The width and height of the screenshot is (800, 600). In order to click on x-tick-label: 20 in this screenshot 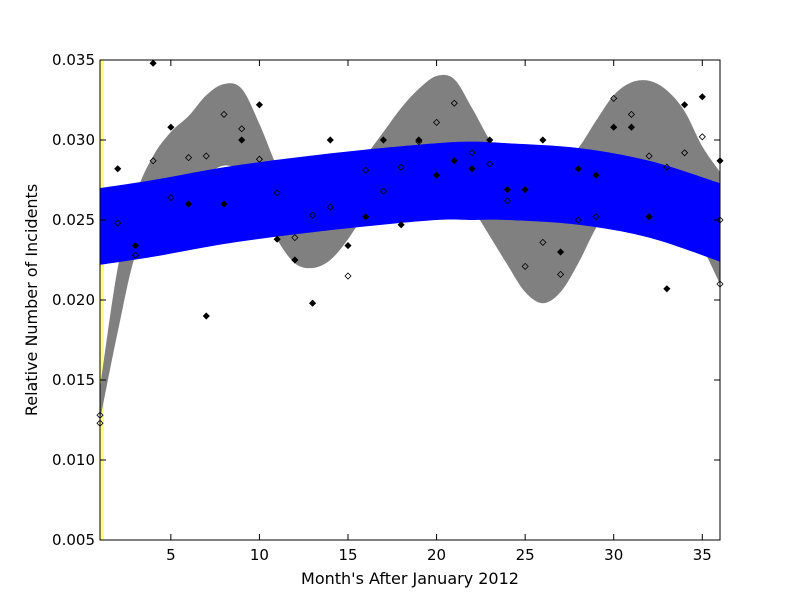, I will do `click(436, 555)`.